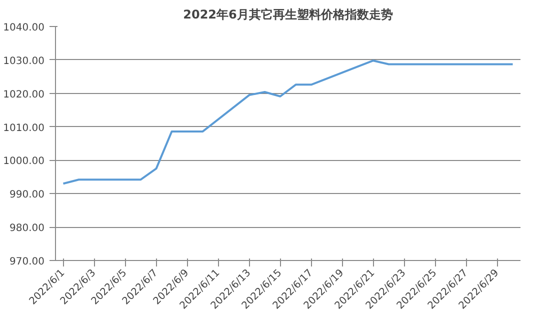  What do you see at coordinates (24, 128) in the screenshot?
I see `y-tick-label: 1010.00` at bounding box center [24, 128].